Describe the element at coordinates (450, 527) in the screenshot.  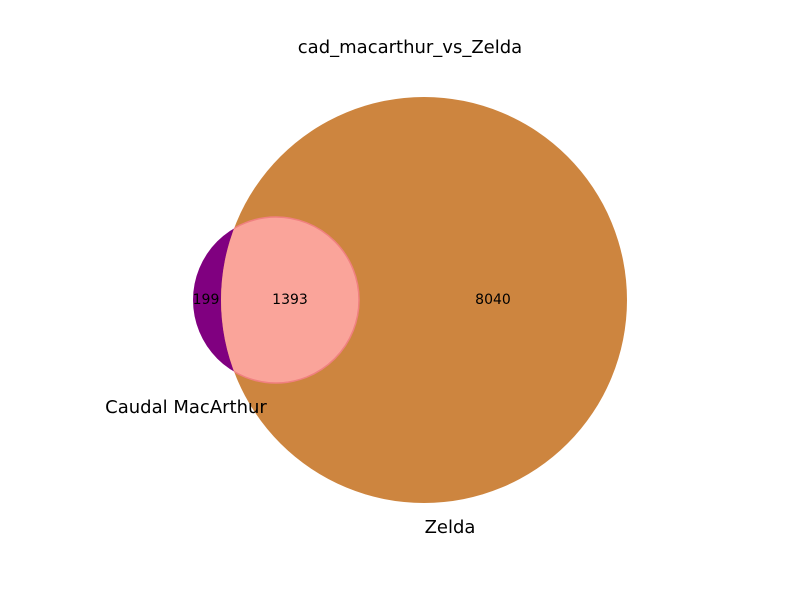
I see `set-label-zelda: Zelda` at that location.